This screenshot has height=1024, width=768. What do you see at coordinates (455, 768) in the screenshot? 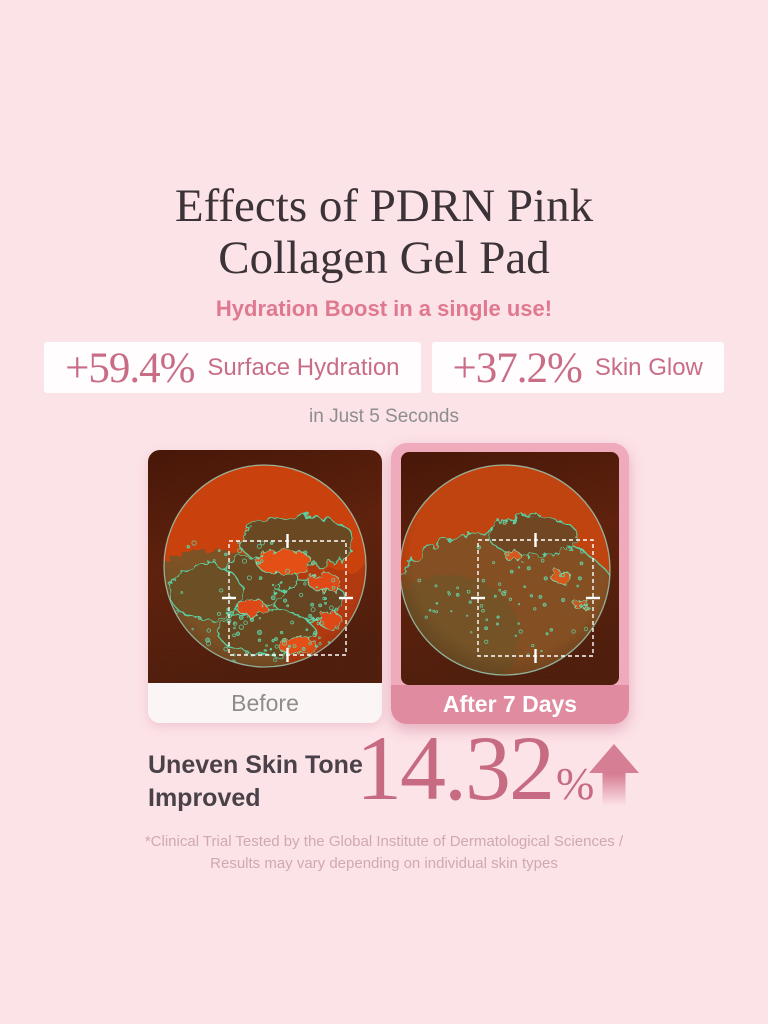
I see `improvement-number: 14.32` at bounding box center [455, 768].